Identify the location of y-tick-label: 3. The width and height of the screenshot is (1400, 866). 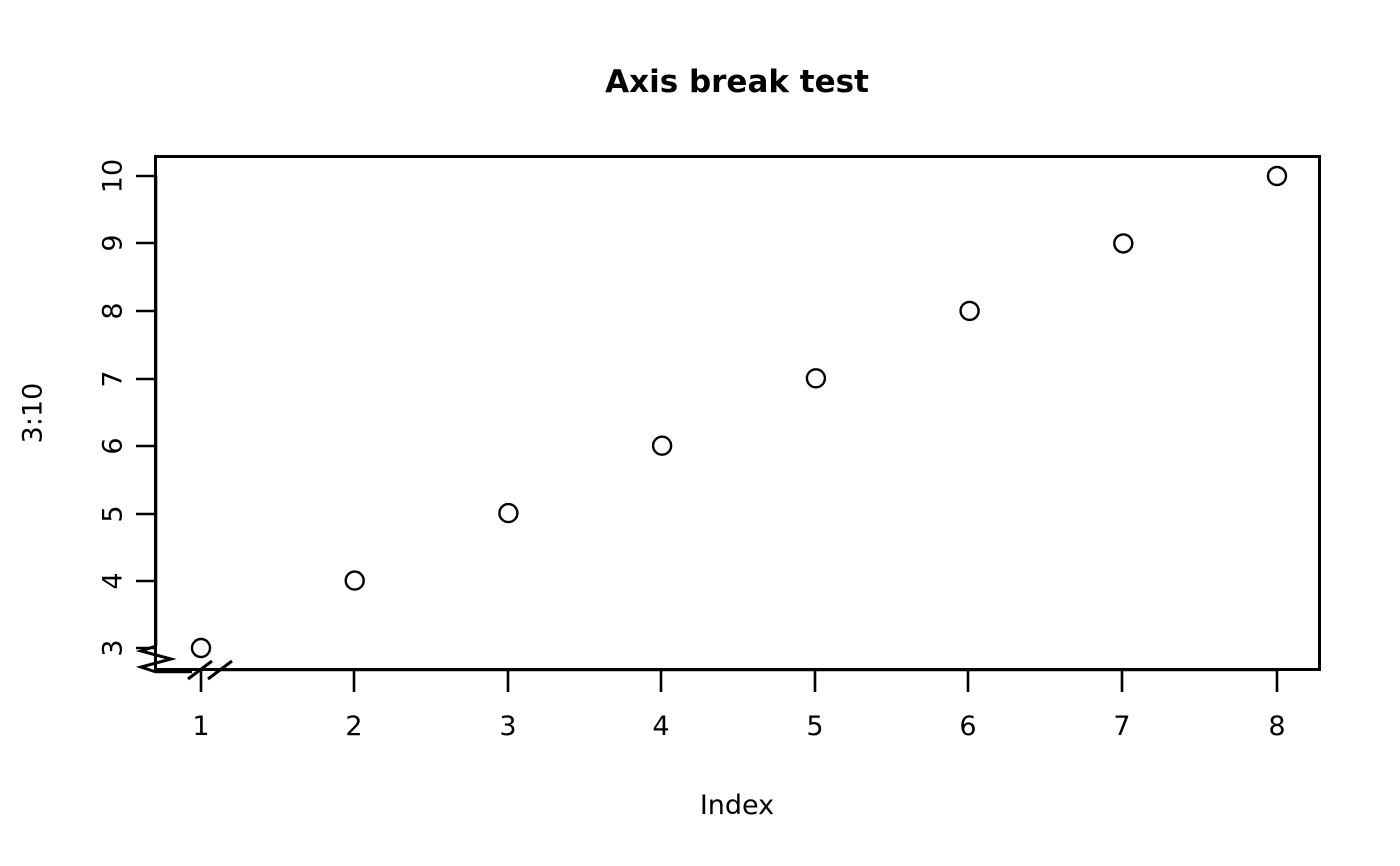
(113, 647).